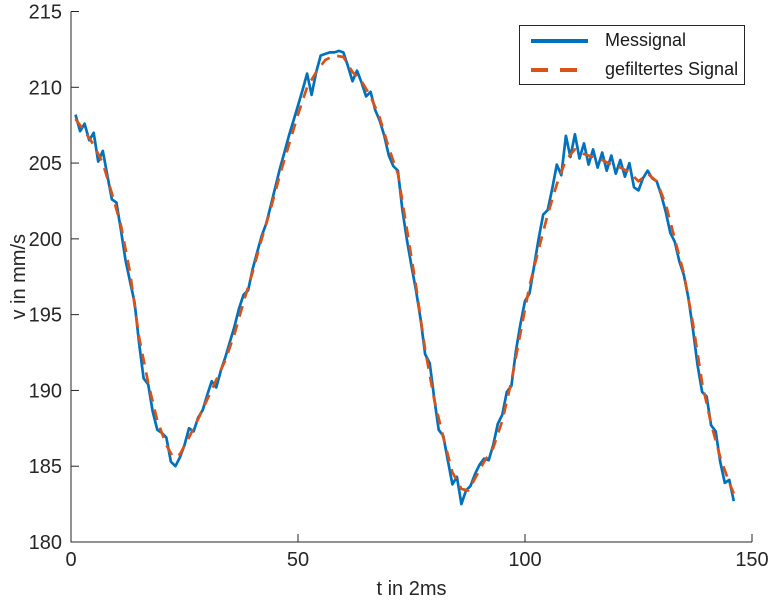 The width and height of the screenshot is (772, 608). Describe the element at coordinates (45, 316) in the screenshot. I see `y-tick-label: 195` at that location.